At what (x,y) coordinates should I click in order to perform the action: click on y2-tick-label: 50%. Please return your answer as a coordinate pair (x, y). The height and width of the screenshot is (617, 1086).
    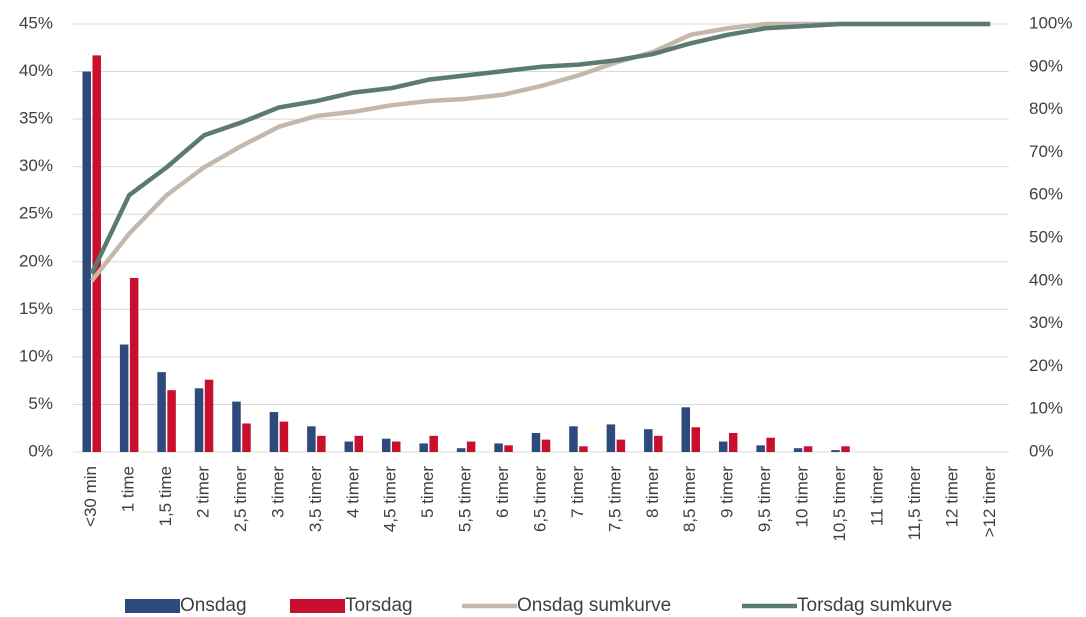
    Looking at the image, I should click on (1046, 236).